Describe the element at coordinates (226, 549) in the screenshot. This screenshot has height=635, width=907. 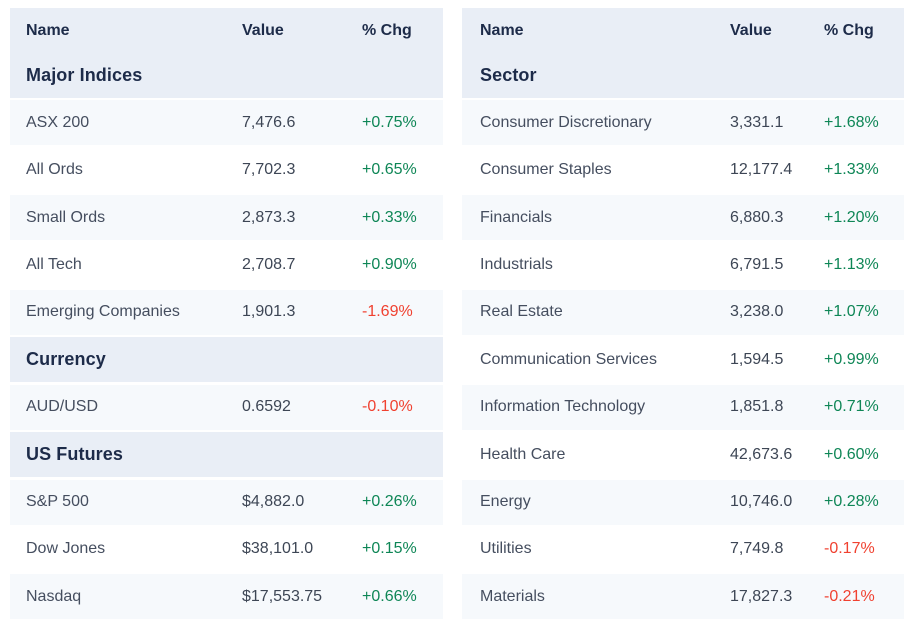
I see `table-row: Dow Jones $38,101.0 +0.15%` at that location.